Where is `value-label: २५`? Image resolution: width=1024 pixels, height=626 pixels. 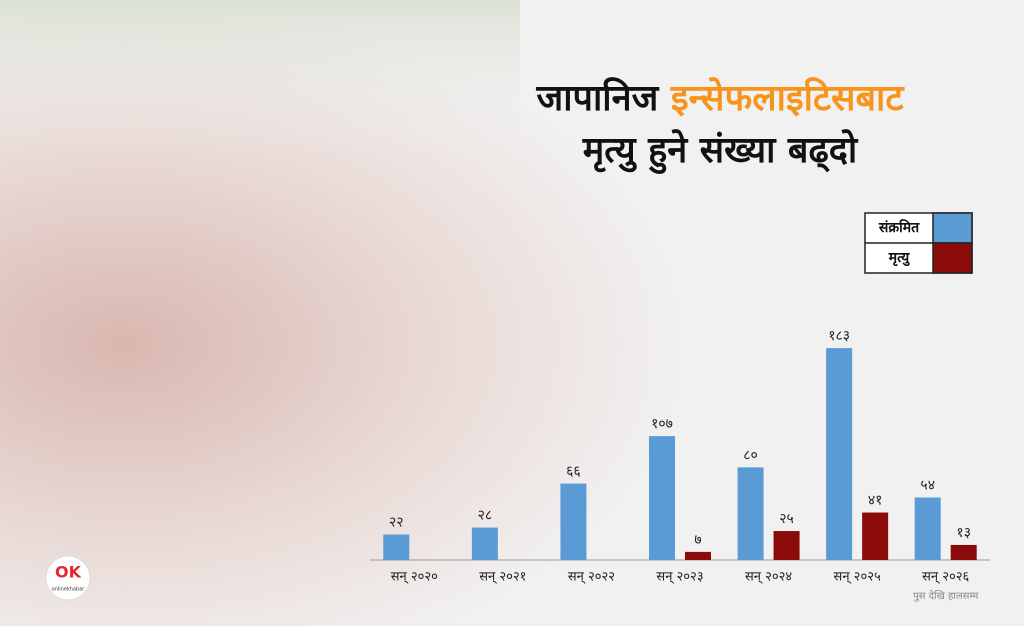 value-label: २५ is located at coordinates (786, 519).